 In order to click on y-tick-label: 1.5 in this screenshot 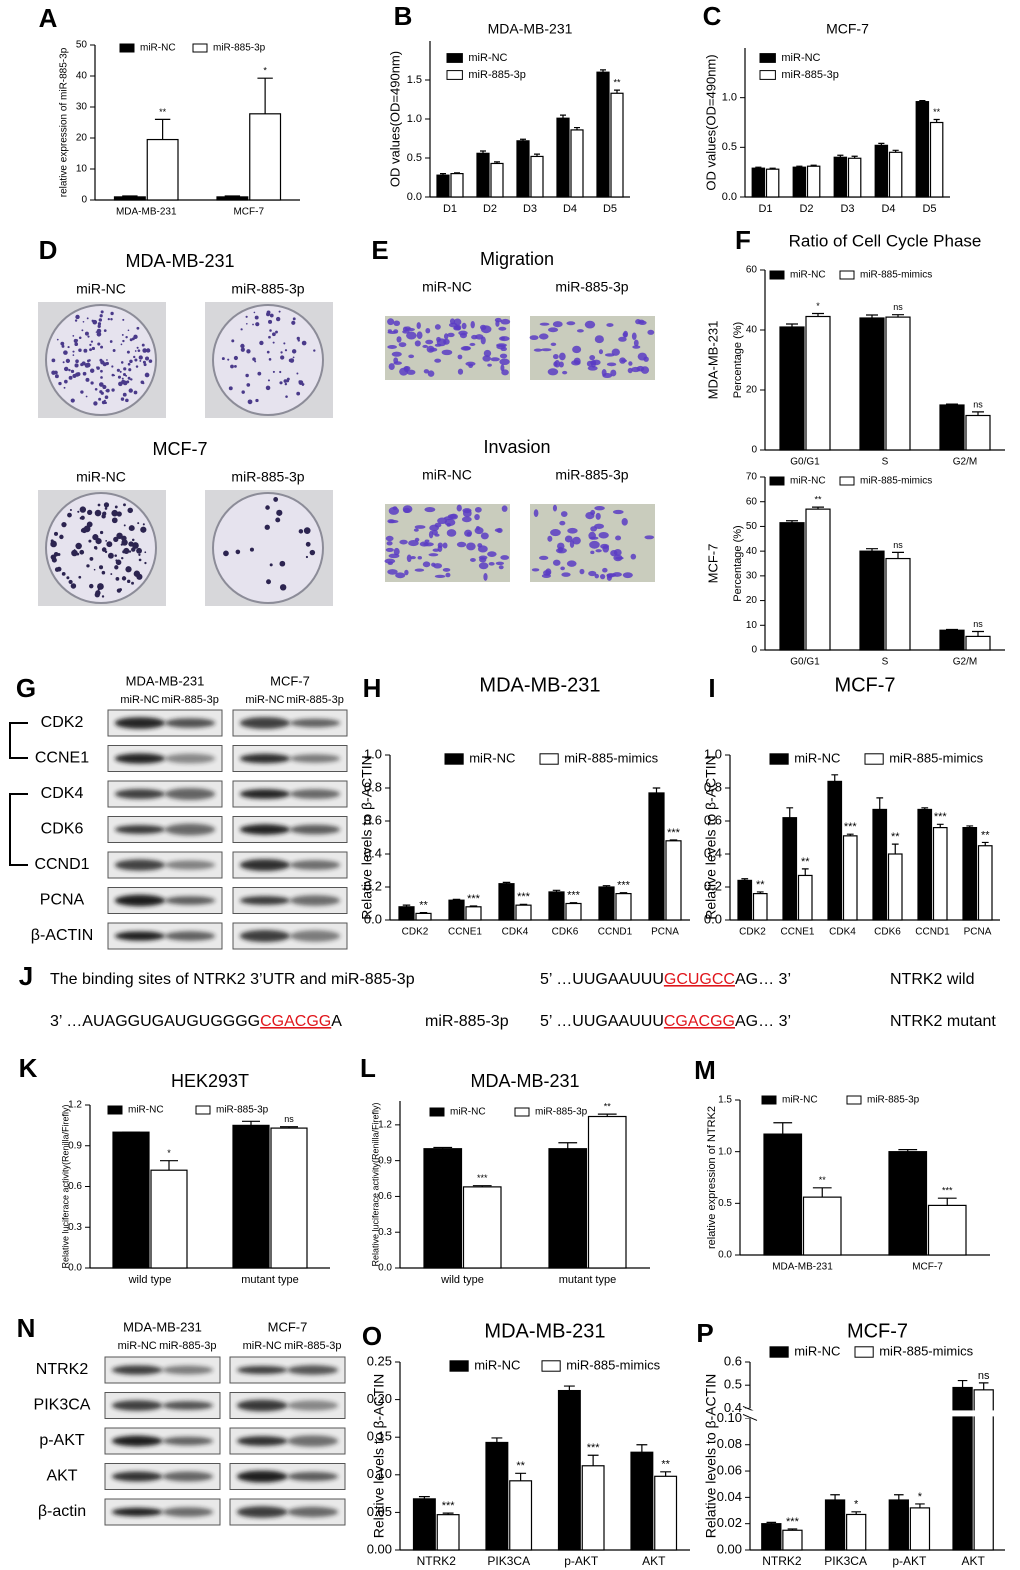, I will do `click(414, 80)`.